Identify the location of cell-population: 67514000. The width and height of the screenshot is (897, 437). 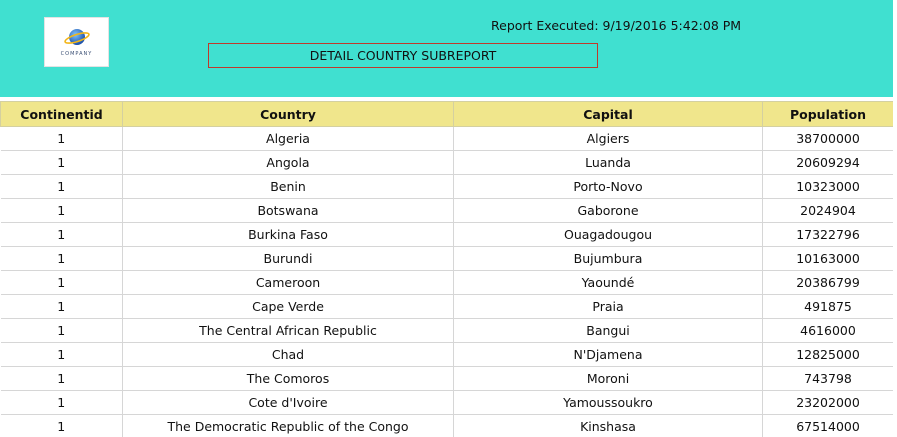
(828, 425).